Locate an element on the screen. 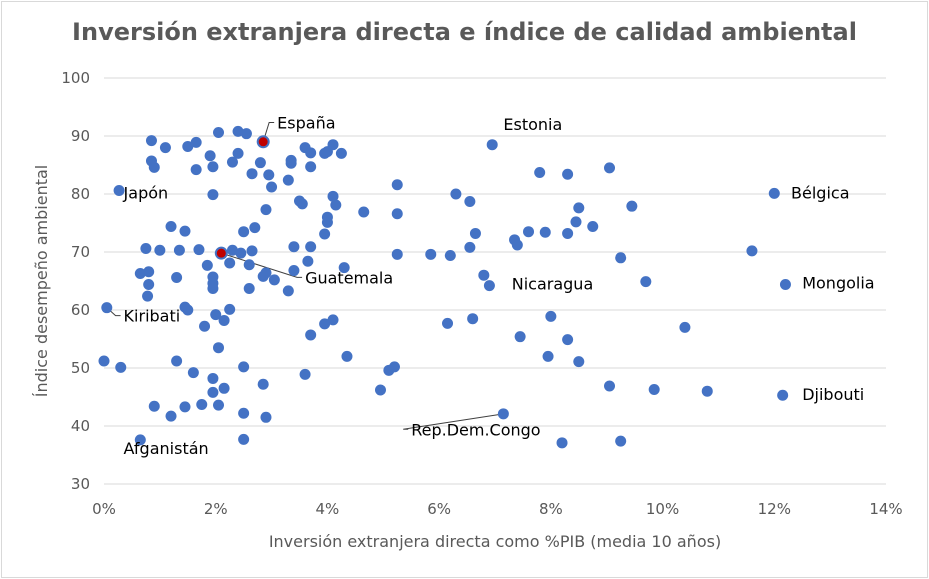  x-tick-label: 4% is located at coordinates (328, 509).